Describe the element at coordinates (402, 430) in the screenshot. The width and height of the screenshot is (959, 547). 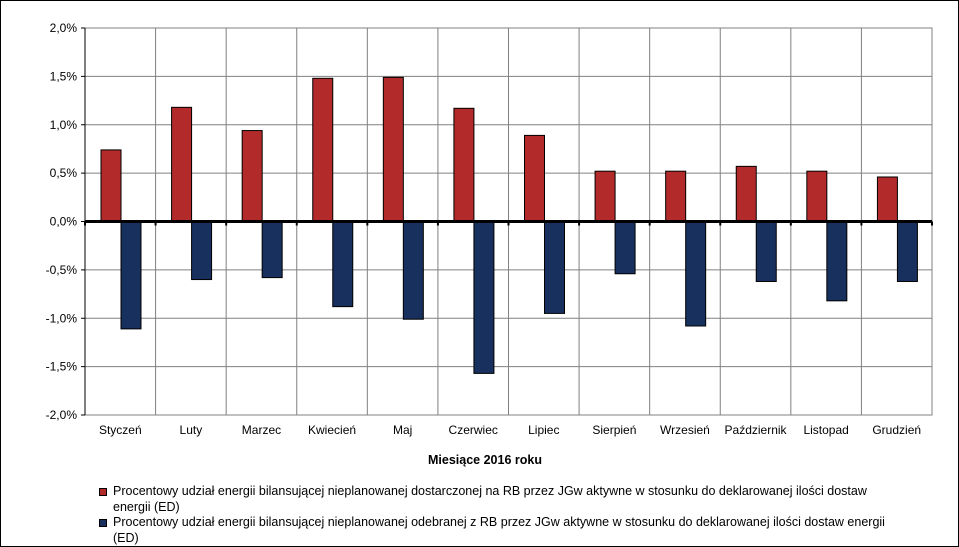
I see `x-tick-label: Maj` at that location.